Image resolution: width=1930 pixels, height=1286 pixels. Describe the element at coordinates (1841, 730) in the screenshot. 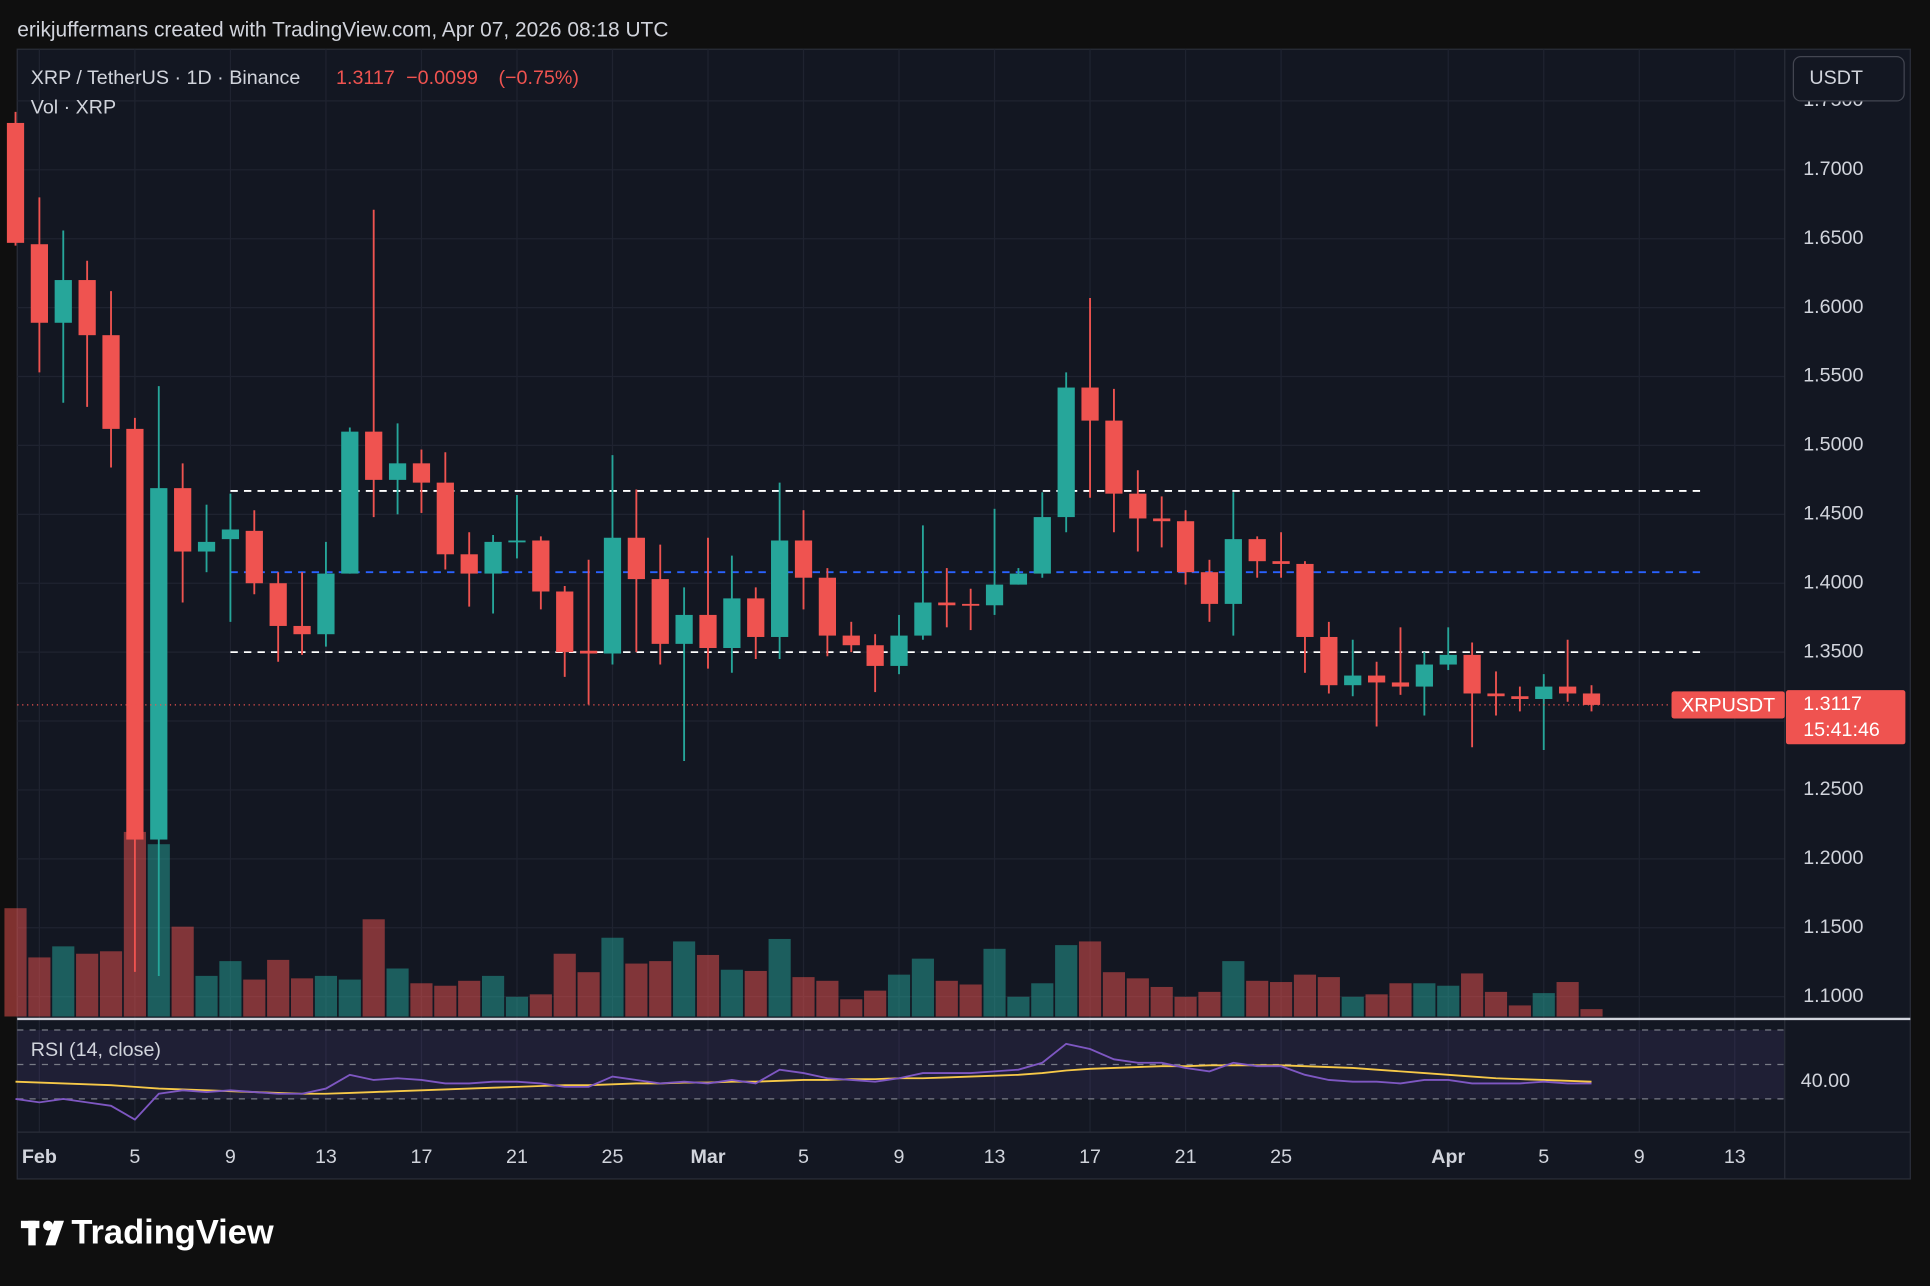

I see `countdown: 15:41:46` at that location.